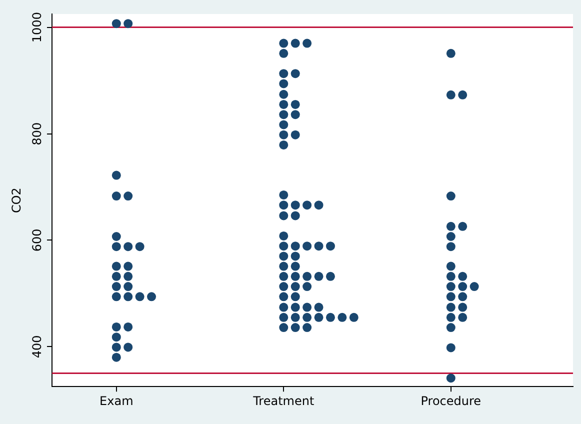 The height and width of the screenshot is (424, 581). I want to click on y-axis-title: CO2, so click(16, 201).